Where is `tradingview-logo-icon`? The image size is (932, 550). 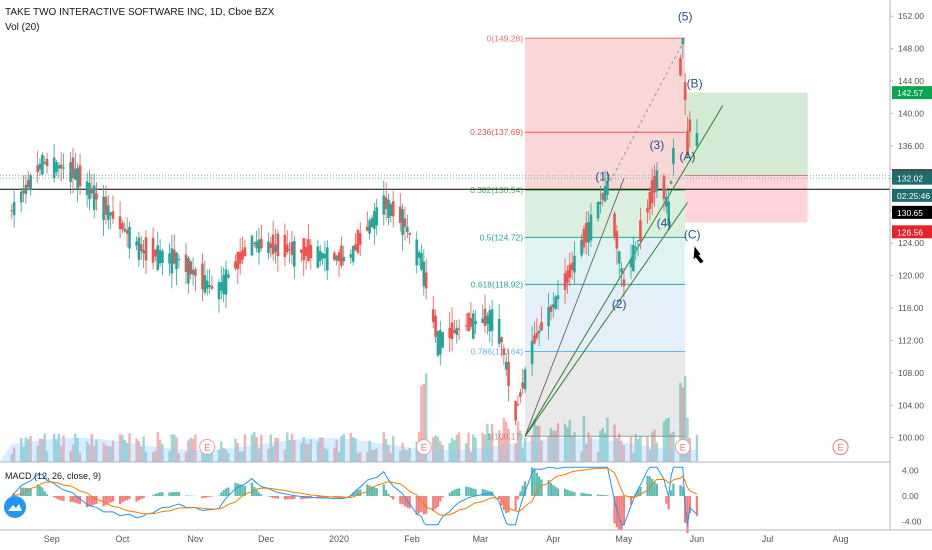
tradingview-logo-icon is located at coordinates (15, 507).